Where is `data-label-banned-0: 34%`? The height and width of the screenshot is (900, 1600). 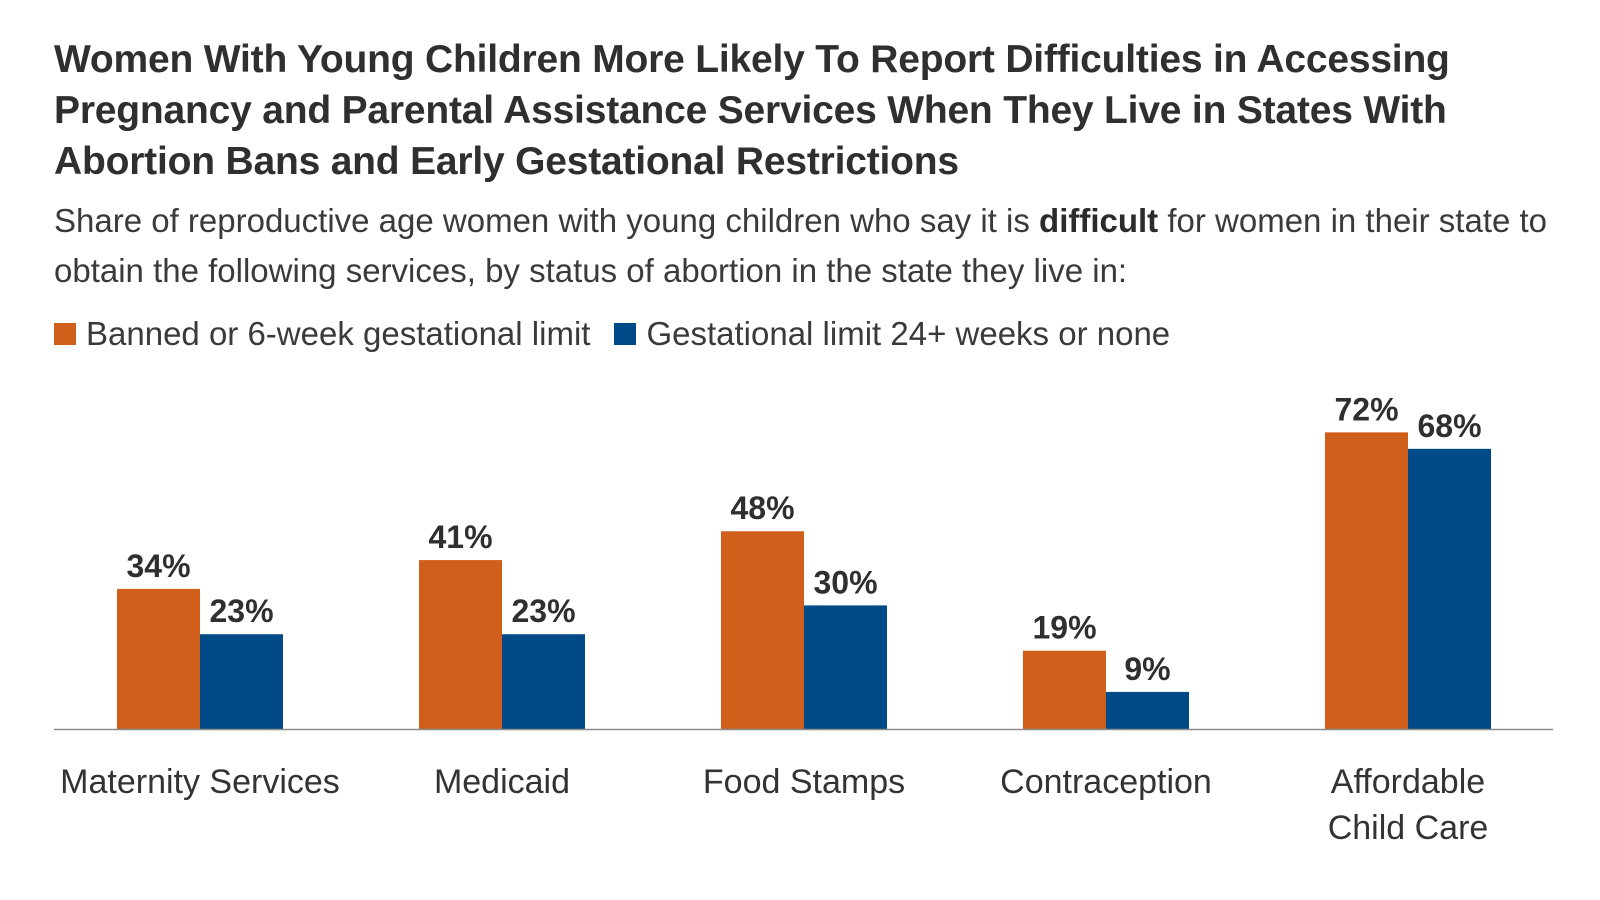 data-label-banned-0: 34% is located at coordinates (158, 566).